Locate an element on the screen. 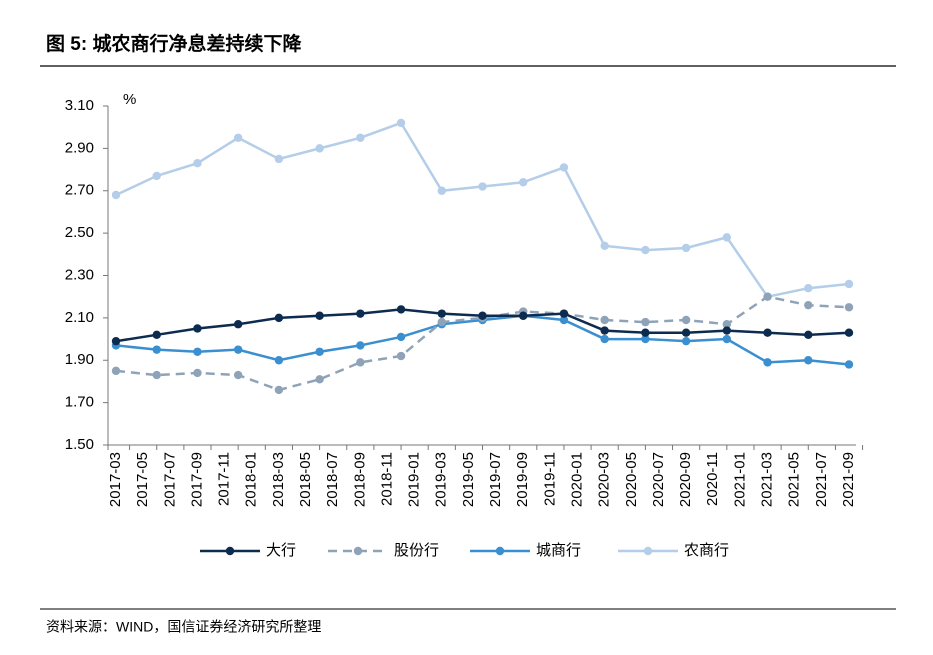 The height and width of the screenshot is (655, 933). x-tick-label: 2019-03 is located at coordinates (441, 479).